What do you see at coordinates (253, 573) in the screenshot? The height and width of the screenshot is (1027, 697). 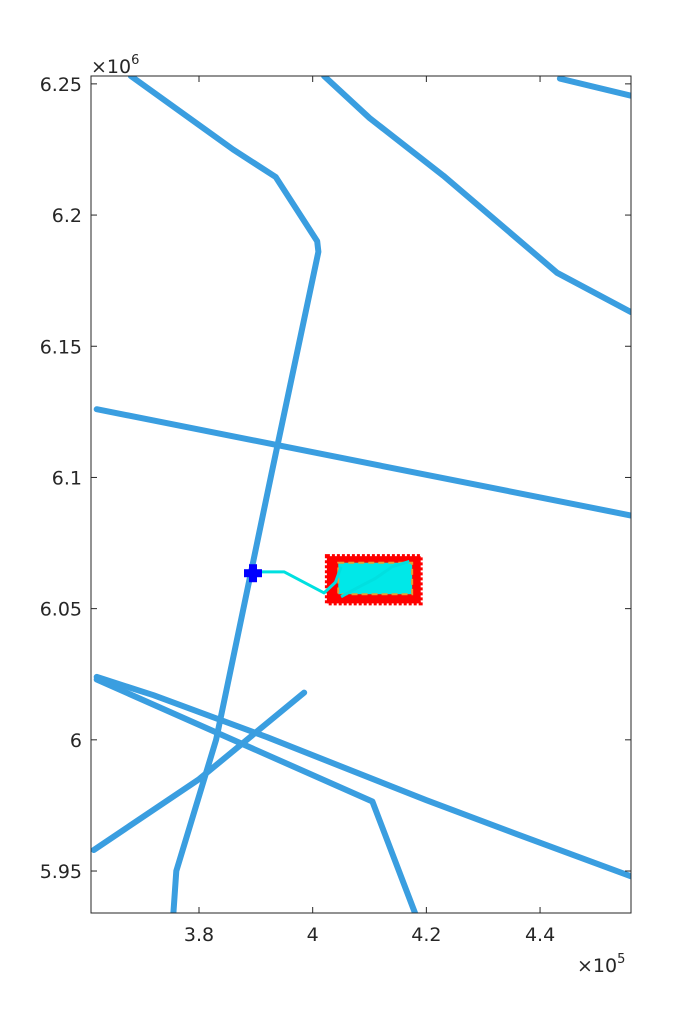 I see `marker-vbar` at bounding box center [253, 573].